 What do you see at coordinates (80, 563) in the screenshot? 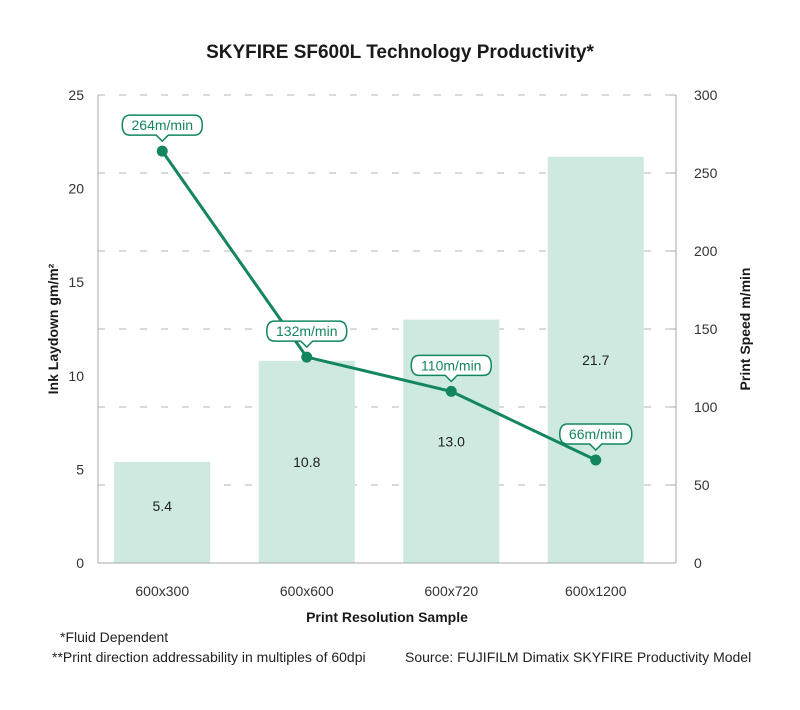
I see `y-tick-label: 0` at bounding box center [80, 563].